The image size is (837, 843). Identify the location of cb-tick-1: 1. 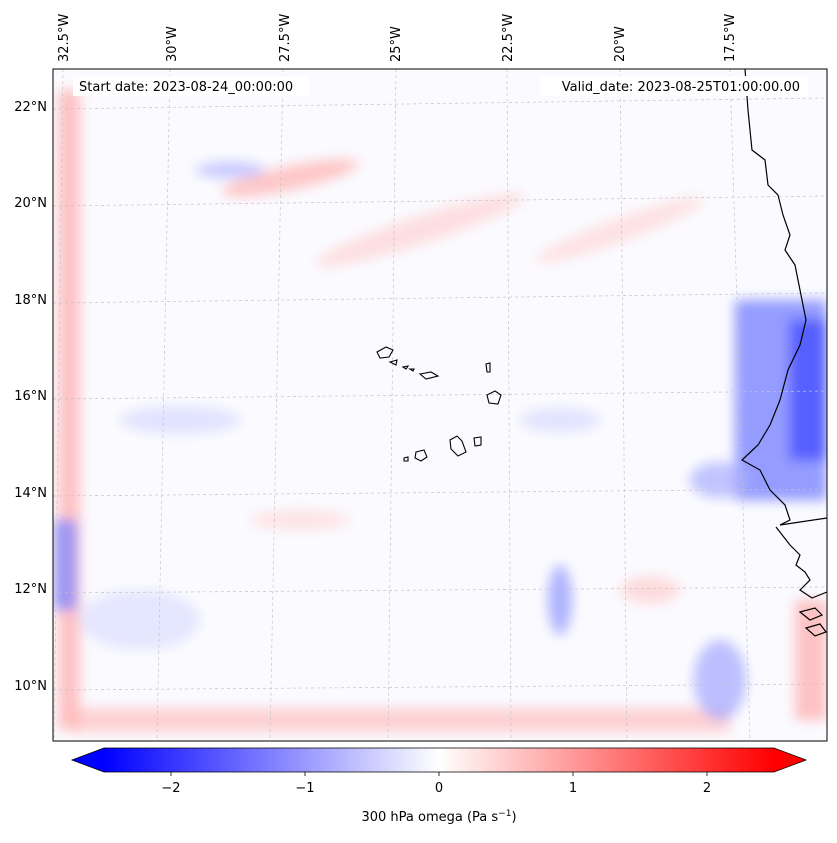
(573, 788).